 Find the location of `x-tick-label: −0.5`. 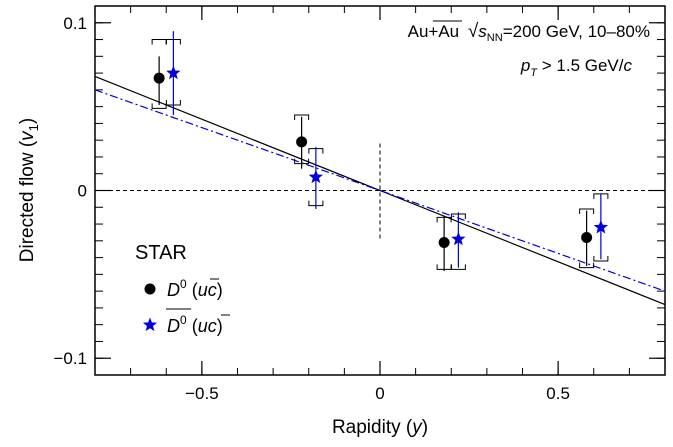

x-tick-label: −0.5 is located at coordinates (202, 393).